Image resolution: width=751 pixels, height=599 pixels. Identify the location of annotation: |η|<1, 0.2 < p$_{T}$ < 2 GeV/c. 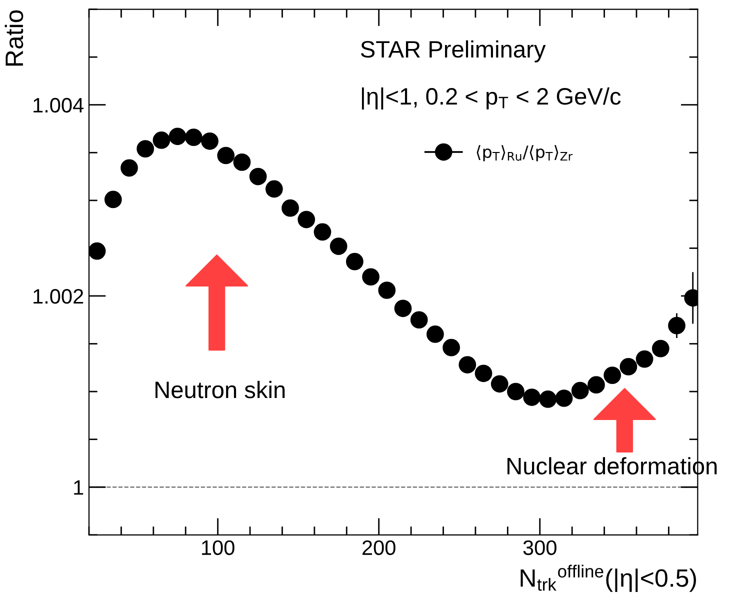
(491, 98).